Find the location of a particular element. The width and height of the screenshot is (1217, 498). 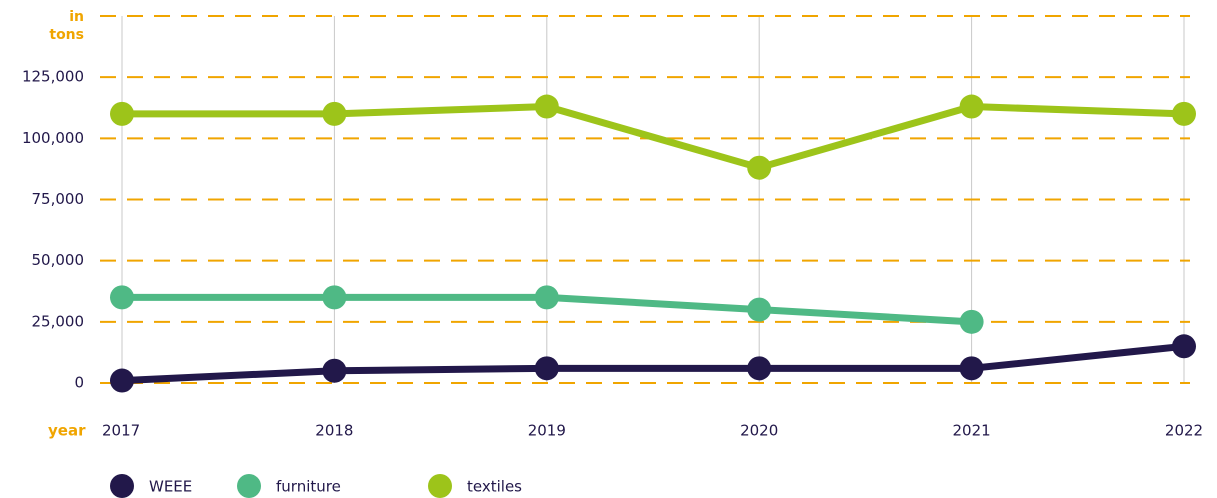

y-tick-label: 0 is located at coordinates (79, 383).